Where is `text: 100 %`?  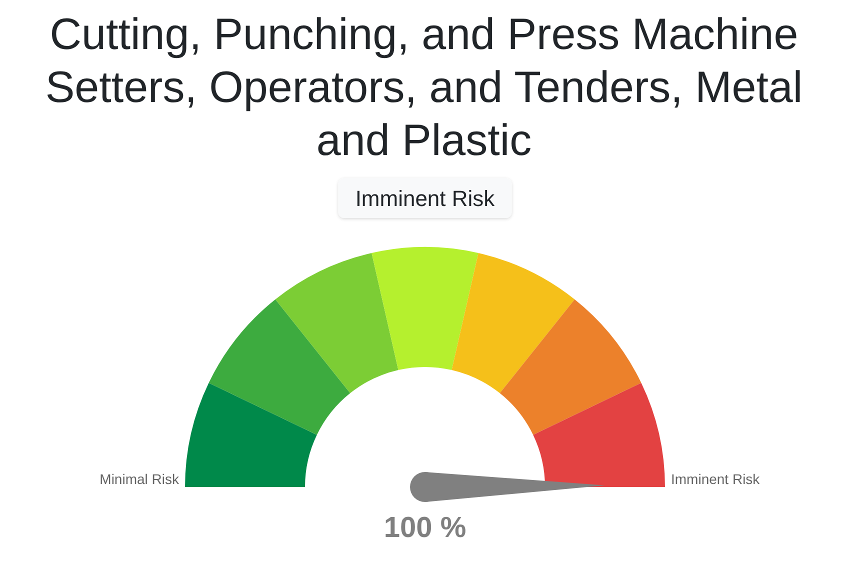 text: 100 % is located at coordinates (425, 528).